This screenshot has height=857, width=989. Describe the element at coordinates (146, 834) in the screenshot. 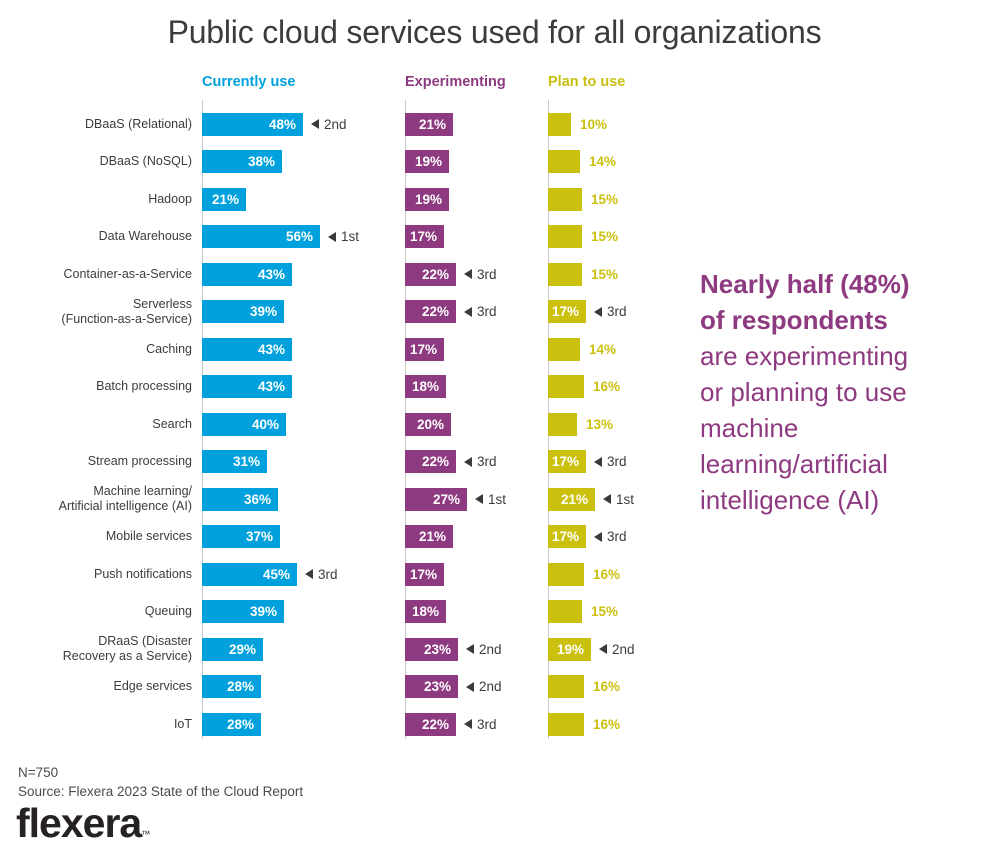

I see `trademark-symbol: ™` at that location.